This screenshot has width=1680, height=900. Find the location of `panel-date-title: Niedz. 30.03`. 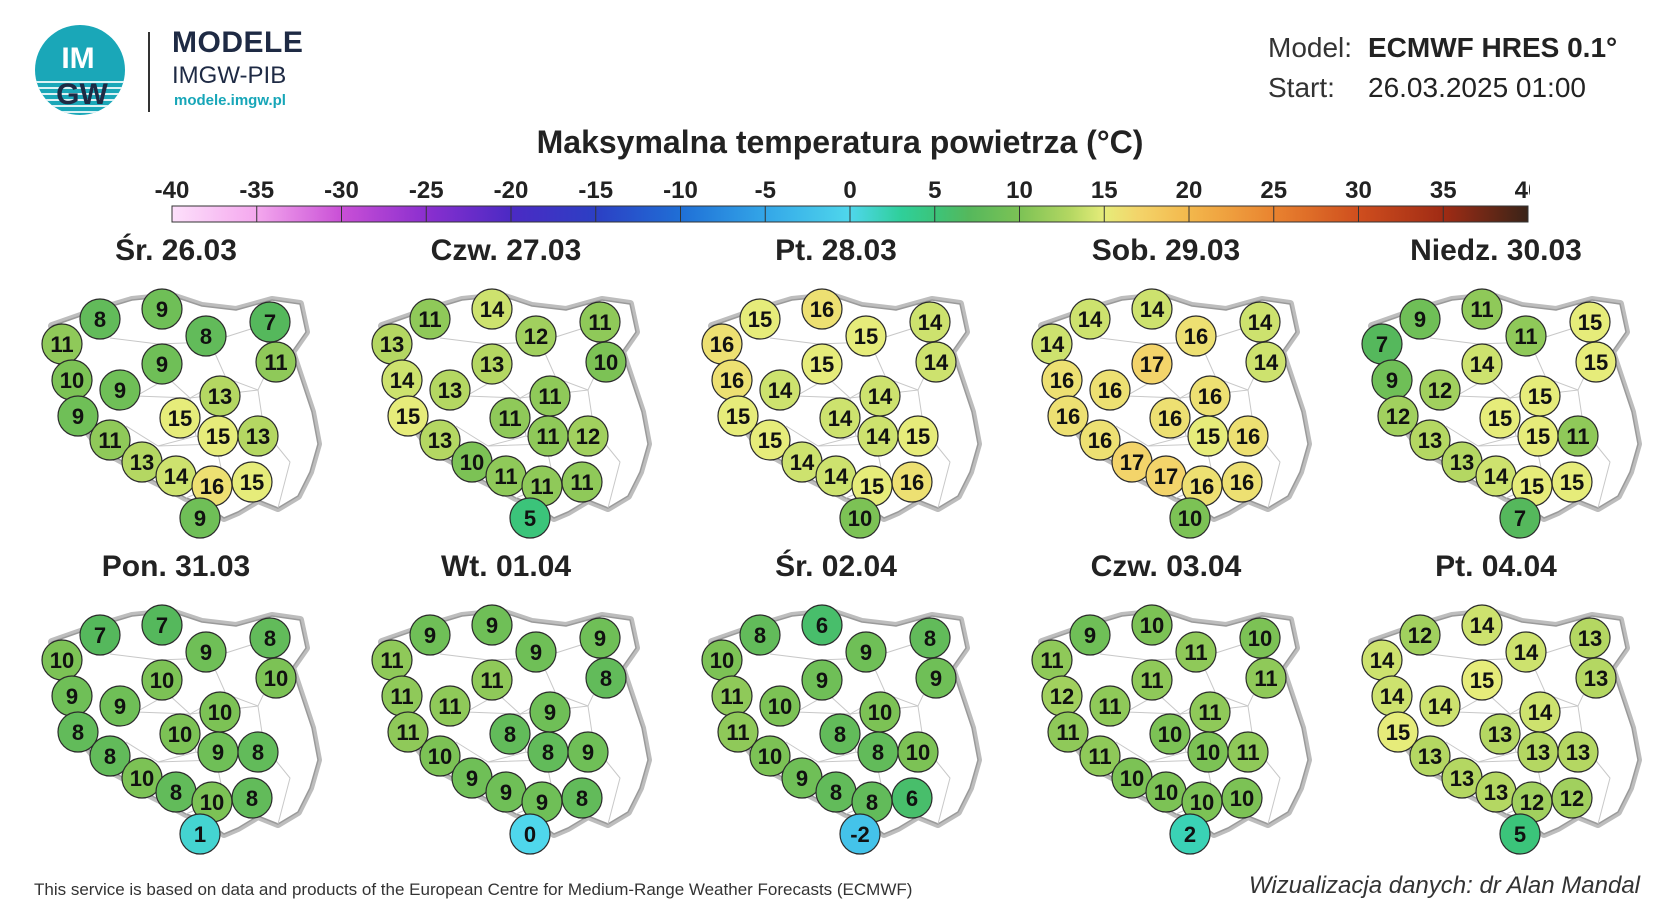

panel-date-title: Niedz. 30.03 is located at coordinates (1496, 250).